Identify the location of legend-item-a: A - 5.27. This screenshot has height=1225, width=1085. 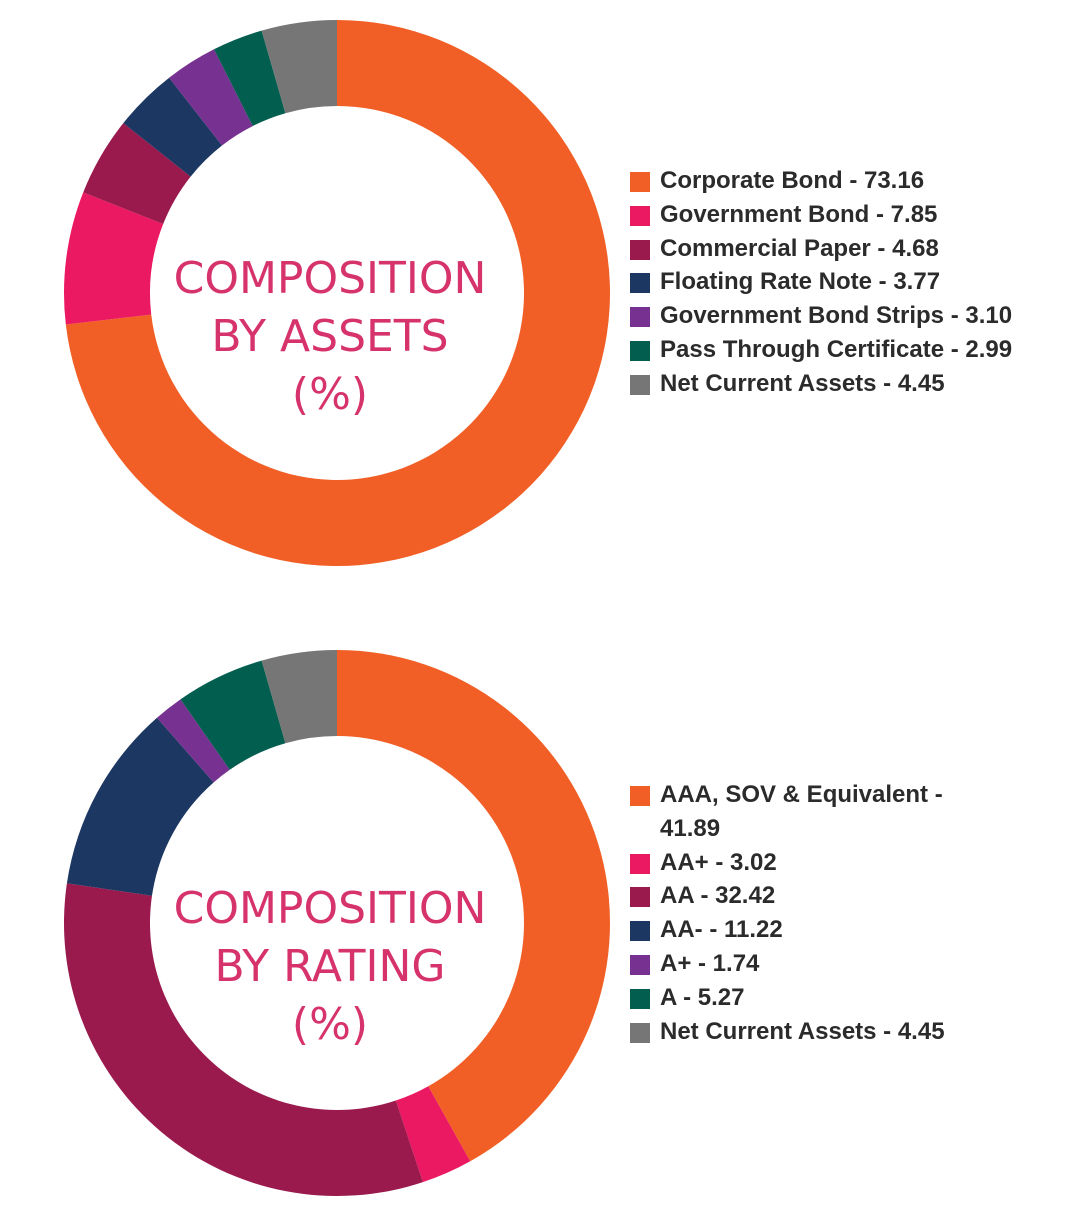
(850, 998).